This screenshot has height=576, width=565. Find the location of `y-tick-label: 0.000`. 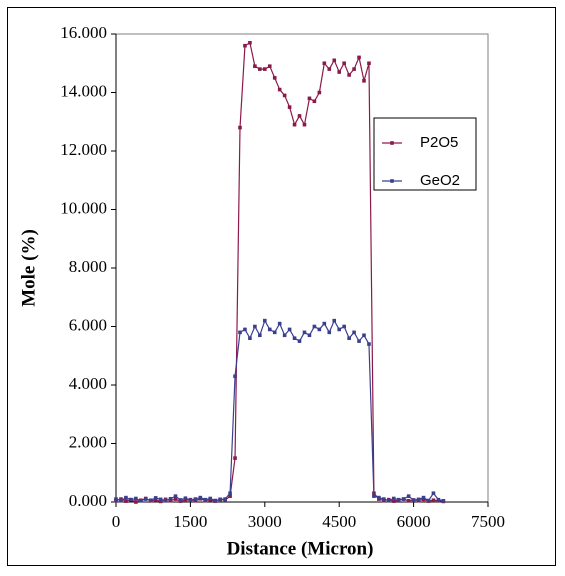

y-tick-label: 0.000 is located at coordinates (88, 500).